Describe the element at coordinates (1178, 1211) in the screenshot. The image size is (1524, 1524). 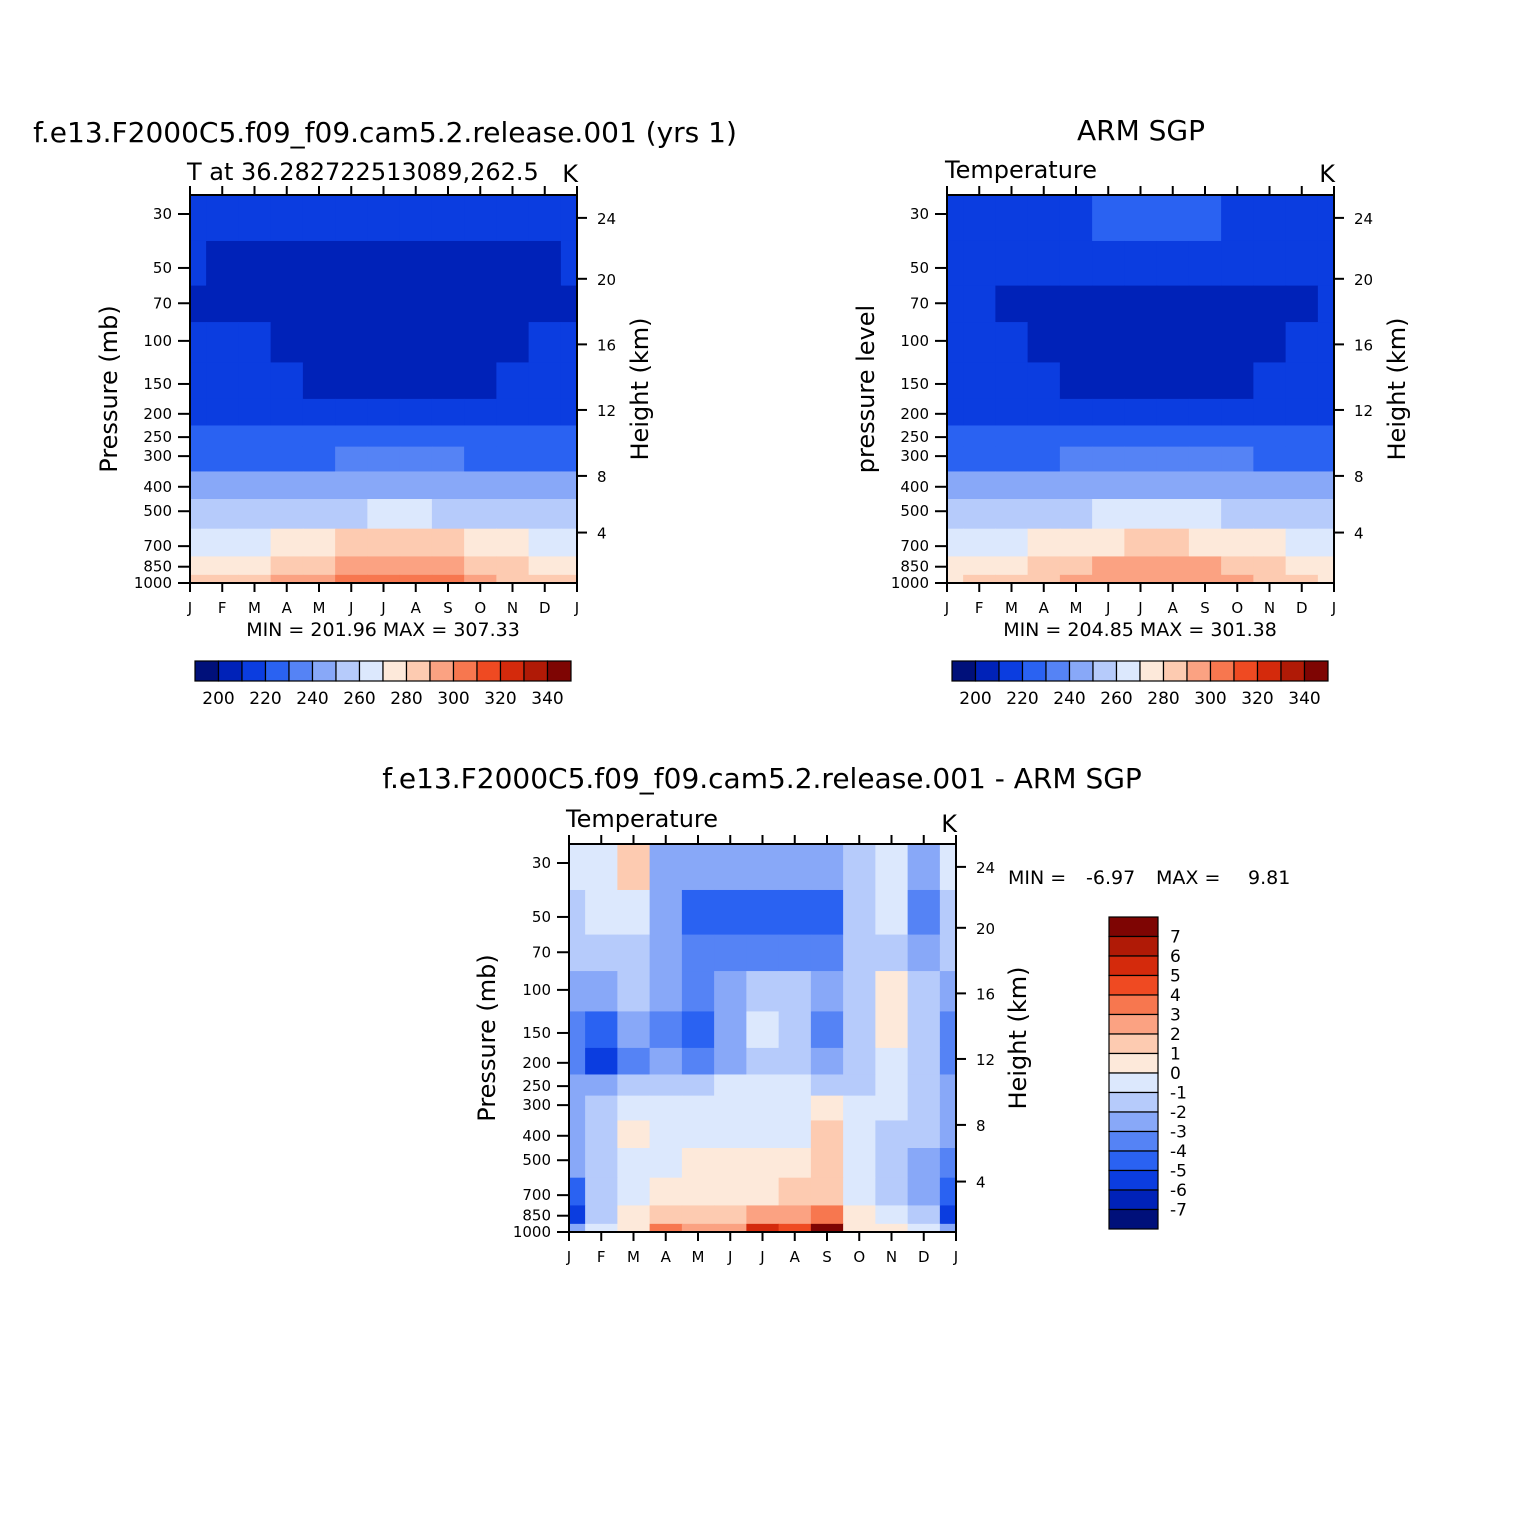
I see `colorbar-label: -7` at that location.